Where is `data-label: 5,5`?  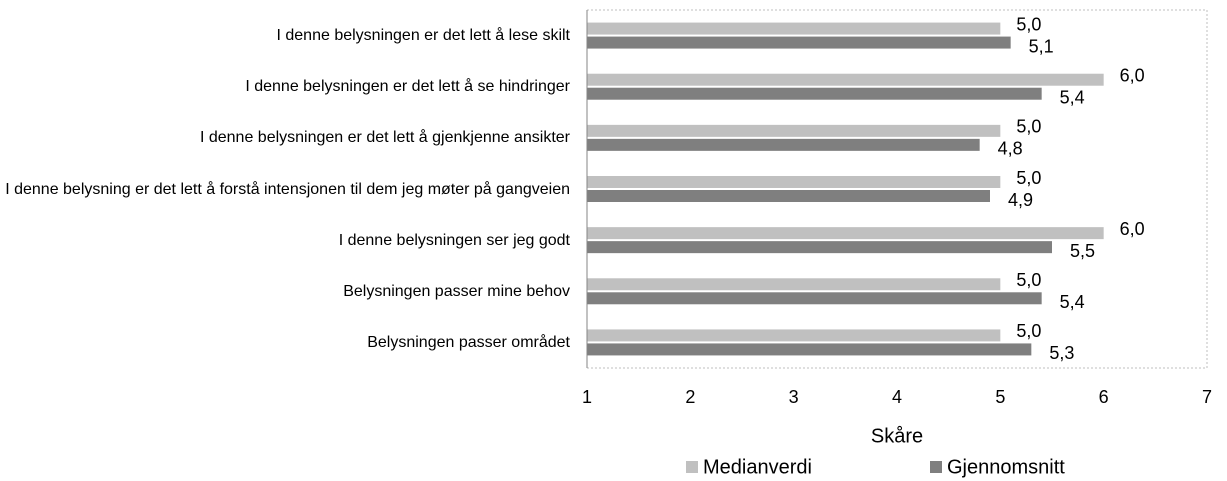 data-label: 5,5 is located at coordinates (1082, 251).